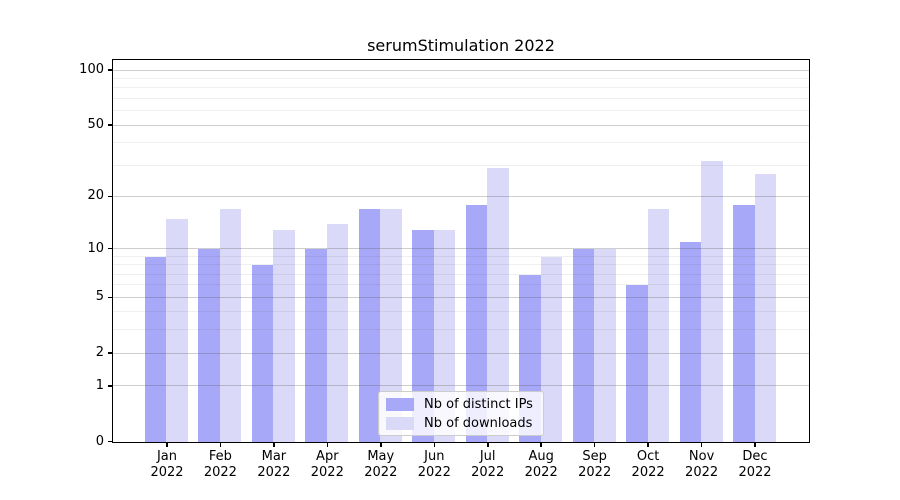 This screenshot has height=500, width=900. I want to click on legend-item-downloads: Nb of downloads, so click(461, 423).